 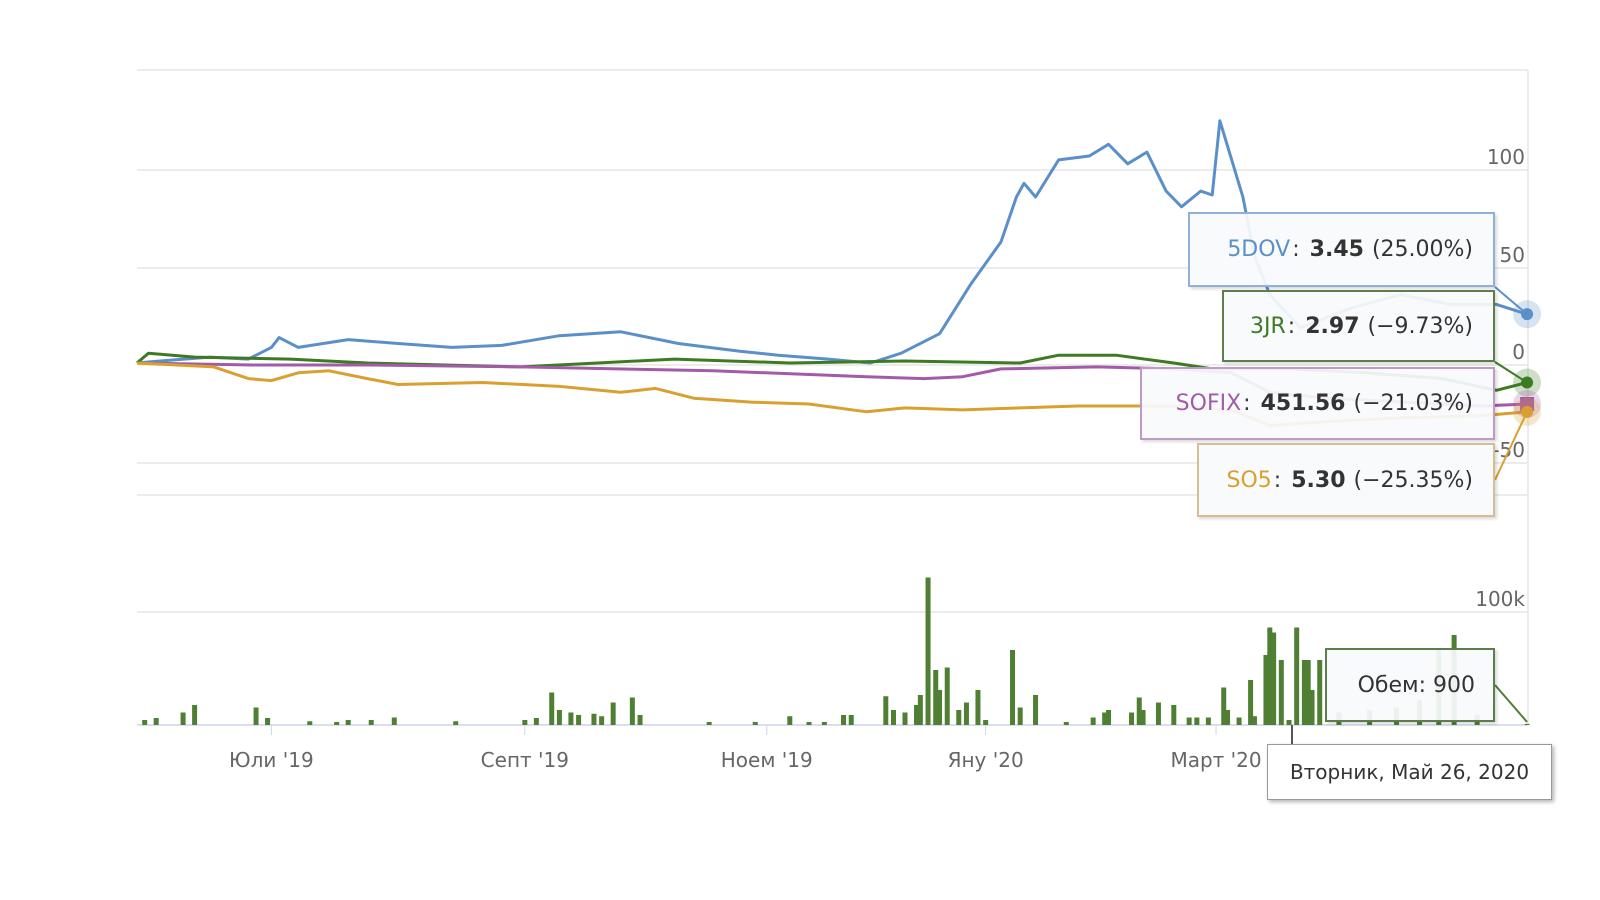 I want to click on x-tick-label: Септ '19, so click(x=525, y=760).